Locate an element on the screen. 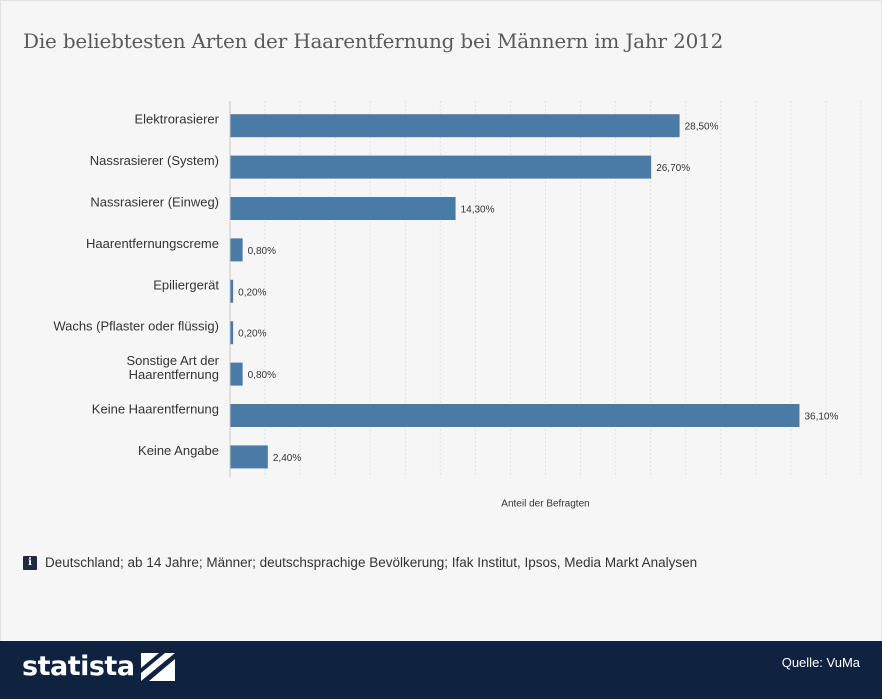 The image size is (882, 699). info-icon: i is located at coordinates (30, 562).